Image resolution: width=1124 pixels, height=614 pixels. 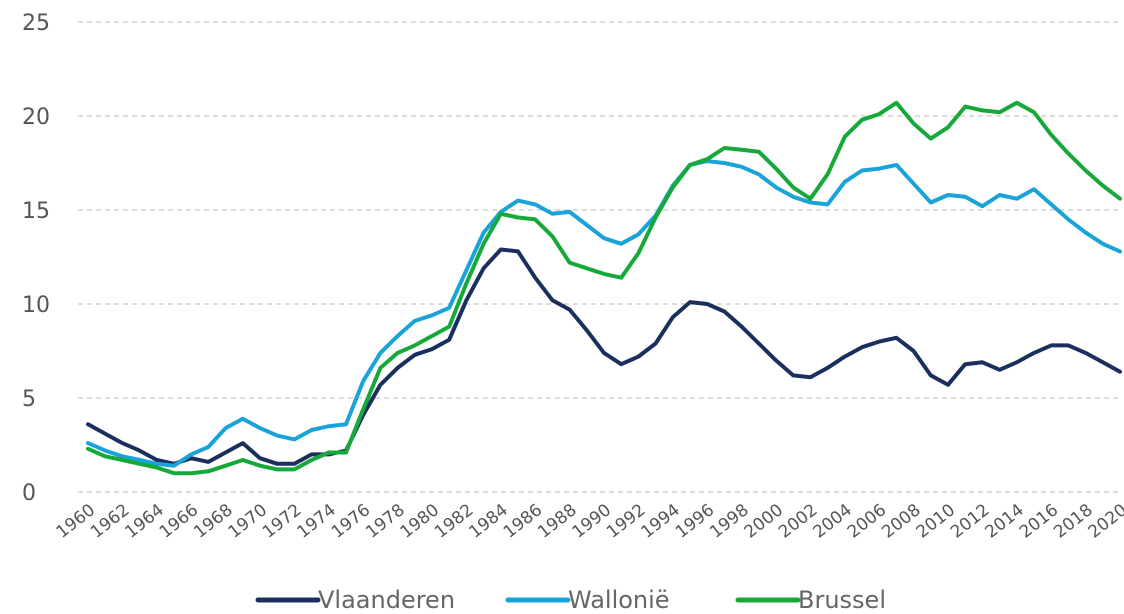 What do you see at coordinates (316, 521) in the screenshot?
I see `x-tick-label: 1974` at bounding box center [316, 521].